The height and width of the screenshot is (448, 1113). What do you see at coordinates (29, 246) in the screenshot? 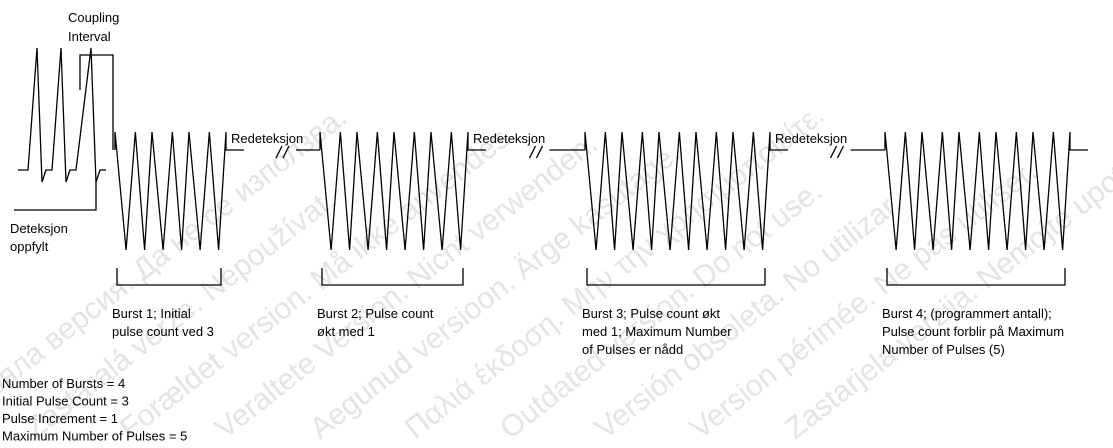
I see `label: oppfylt` at bounding box center [29, 246].